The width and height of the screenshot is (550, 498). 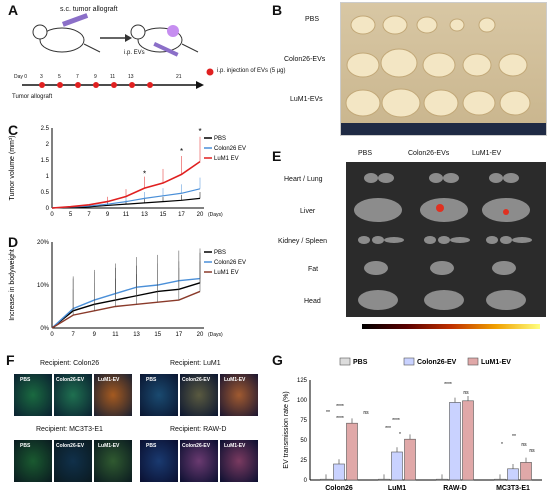 What do you see at coordinates (365, 153) in the screenshot?
I see `organ-col-pbs: PBS` at bounding box center [365, 153].